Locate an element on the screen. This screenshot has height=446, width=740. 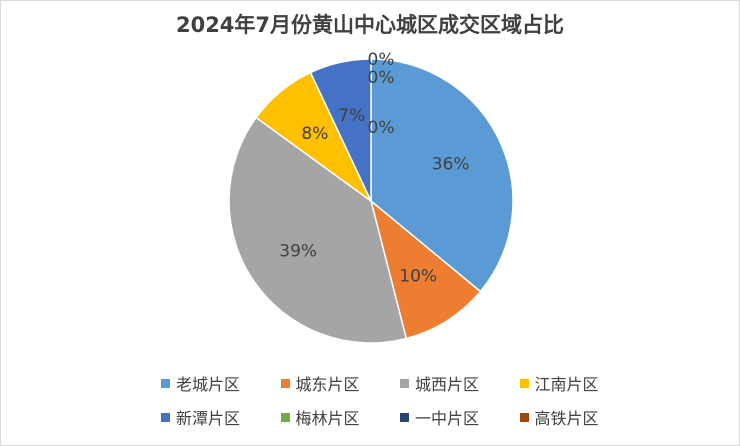
legend-label: 新潭片区 is located at coordinates (208, 418).